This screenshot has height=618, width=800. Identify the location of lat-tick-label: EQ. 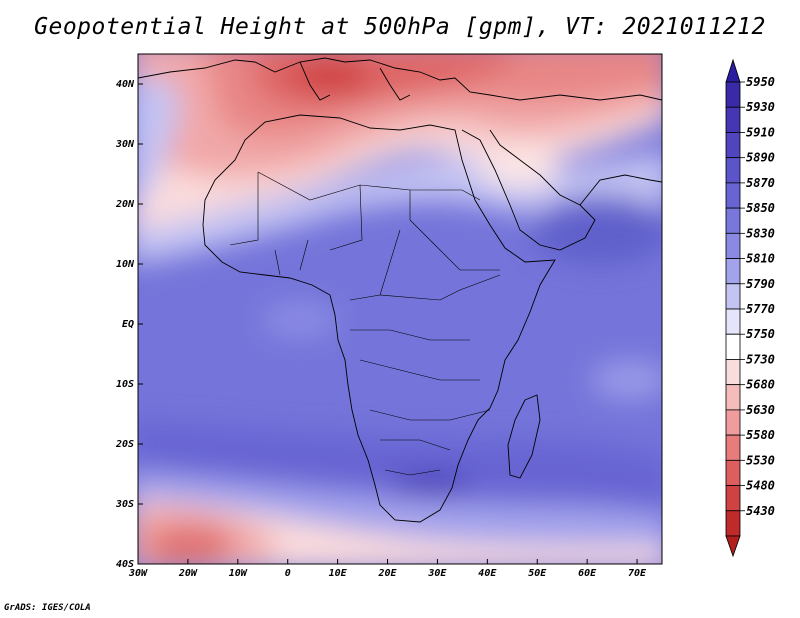
(128, 324).